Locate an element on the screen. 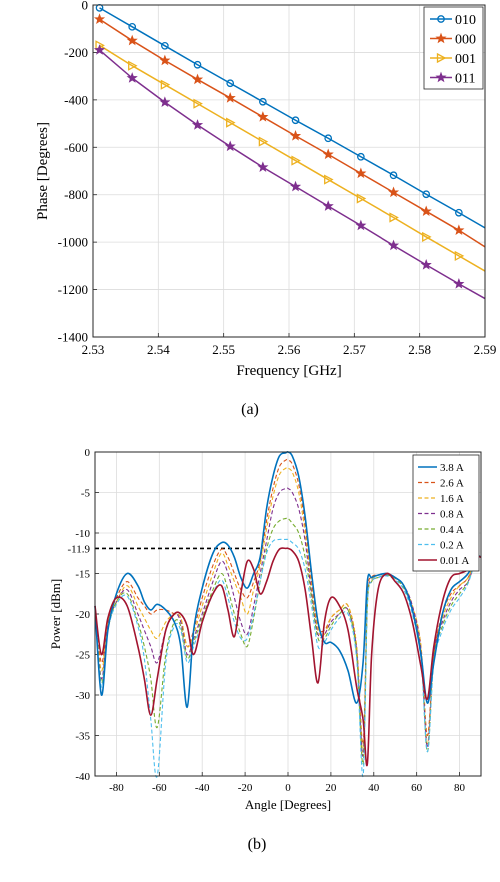  power-y-tick-label: 0 is located at coordinates (88, 453).